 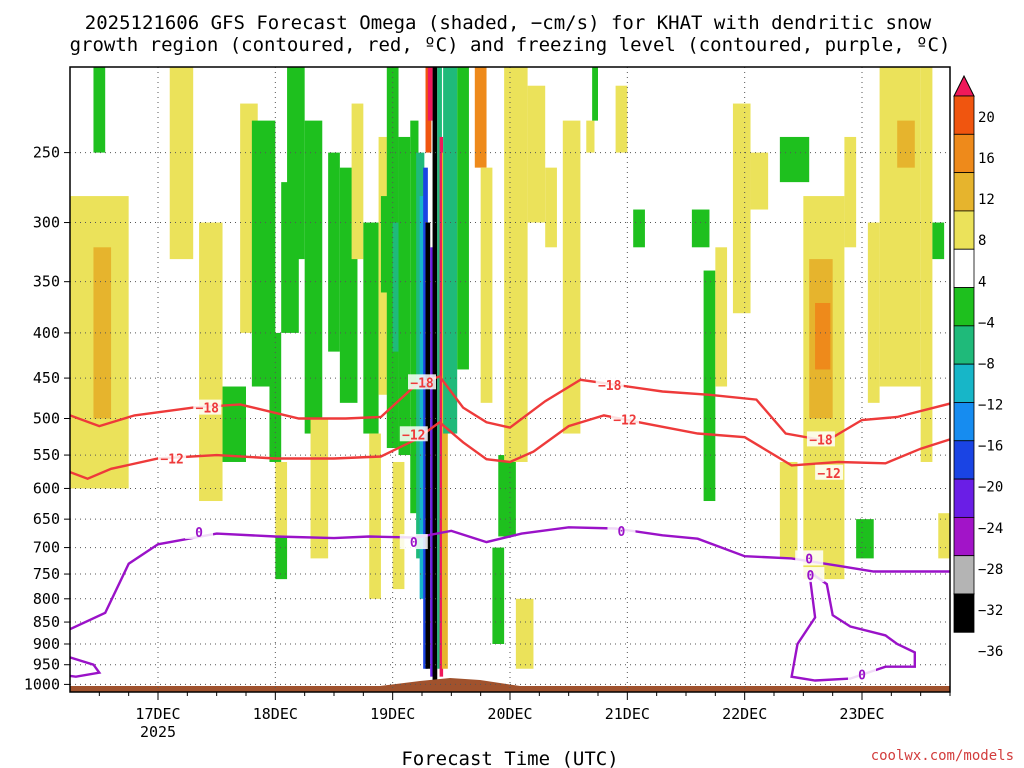 I want to click on contour-zero_iso, so click(x=510, y=578).